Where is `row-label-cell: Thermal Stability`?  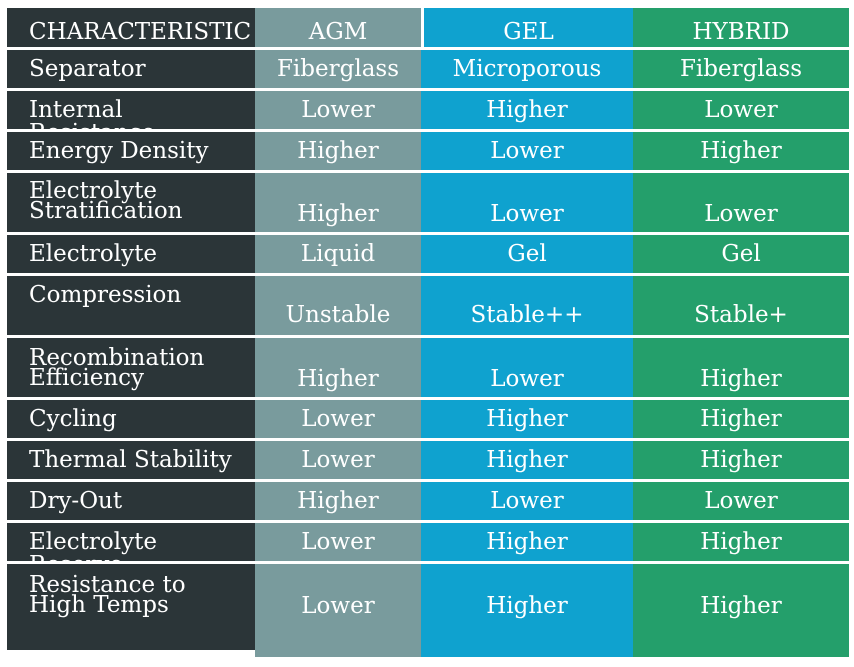
row-label-cell: Thermal Stability is located at coordinates (127, 461).